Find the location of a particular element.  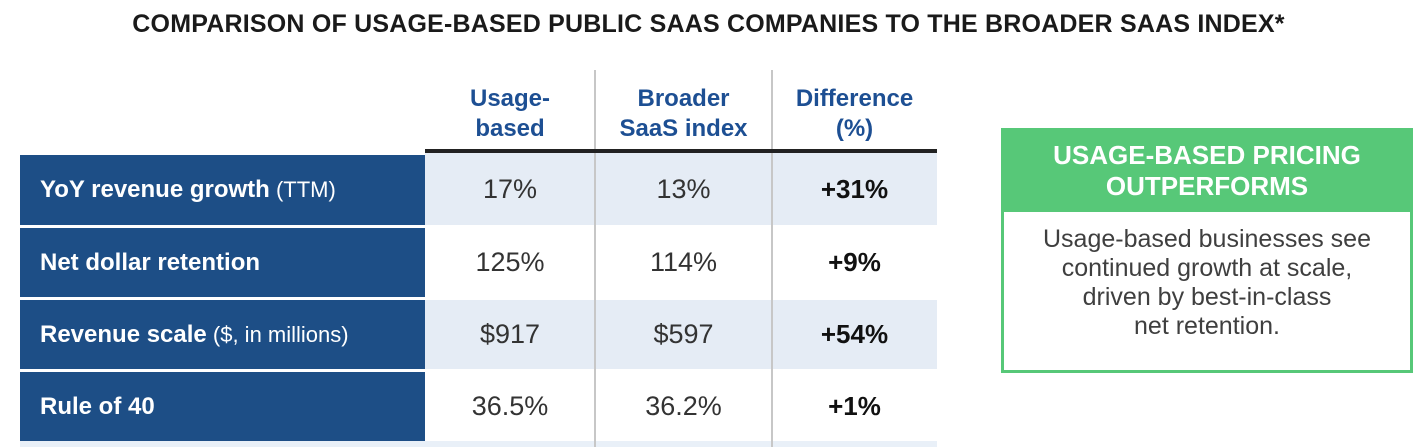

table-row: 17% 13% +31% is located at coordinates (681, 189).